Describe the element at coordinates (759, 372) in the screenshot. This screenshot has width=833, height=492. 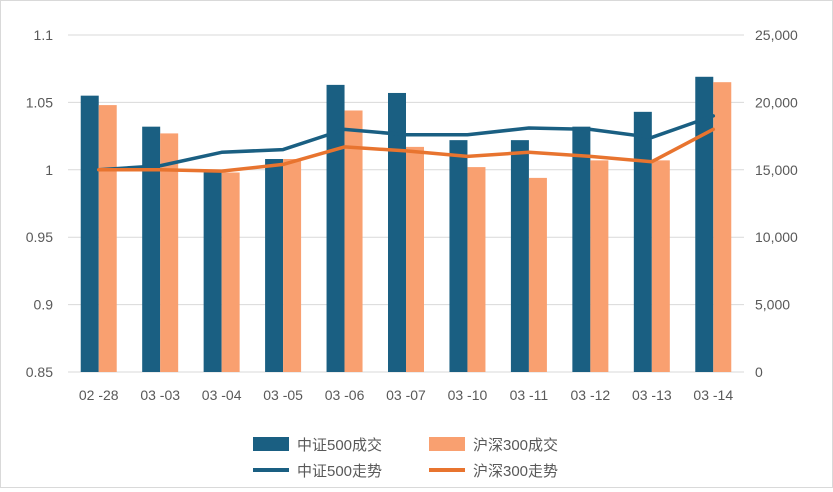
I see `right-tick-label: 0` at that location.